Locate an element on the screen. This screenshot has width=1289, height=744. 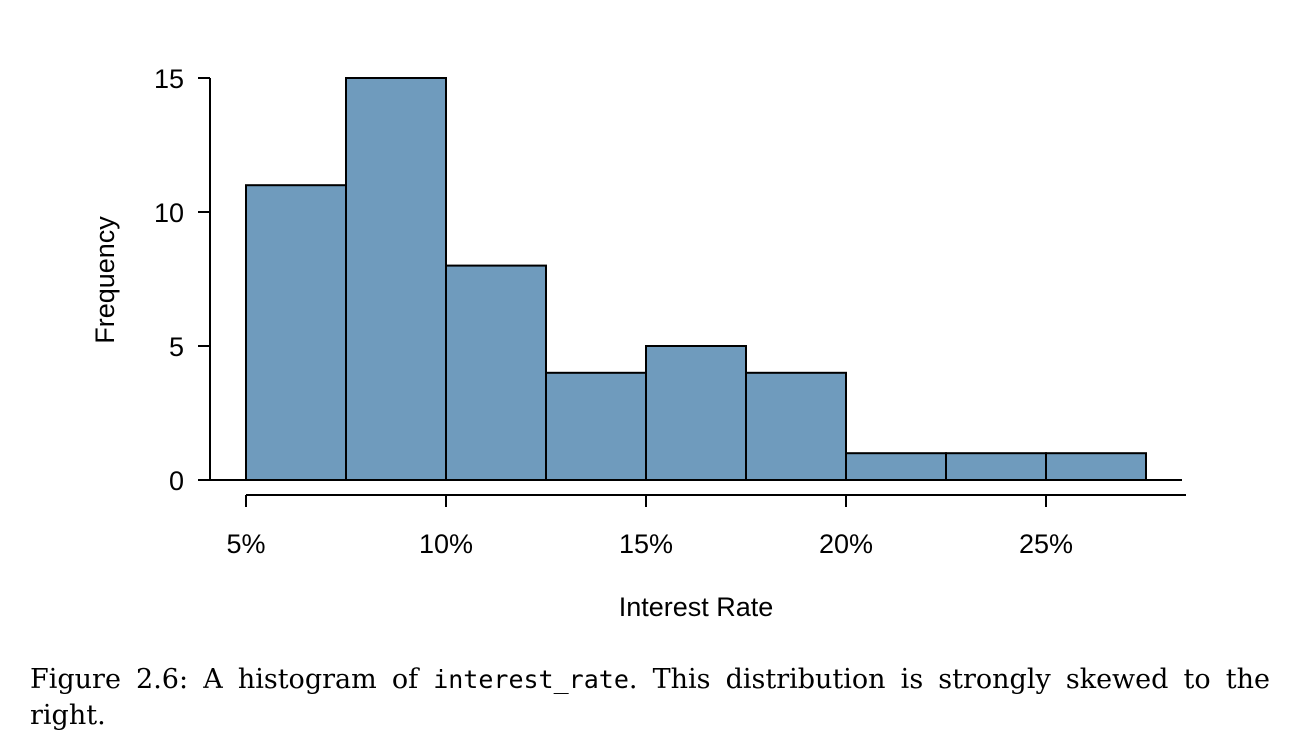
y-tick-label: 0 is located at coordinates (176, 481).